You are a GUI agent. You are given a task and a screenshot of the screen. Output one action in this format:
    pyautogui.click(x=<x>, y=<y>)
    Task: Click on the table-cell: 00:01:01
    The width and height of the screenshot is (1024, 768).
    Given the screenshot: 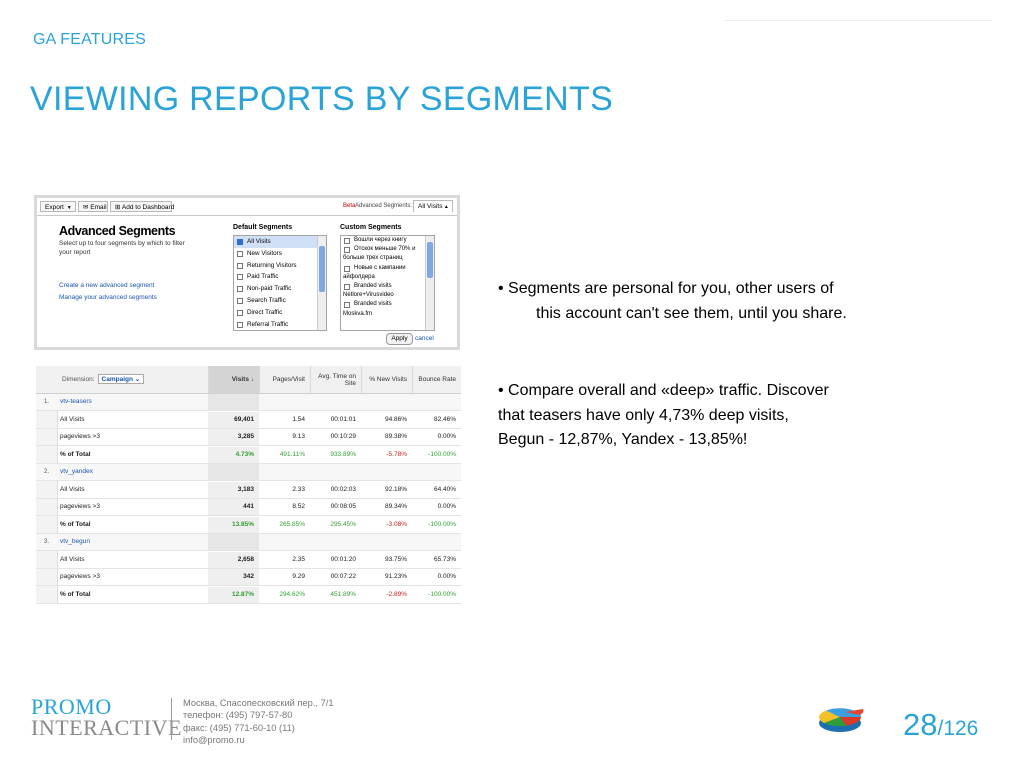 What is the action you would take?
    pyautogui.click(x=343, y=419)
    